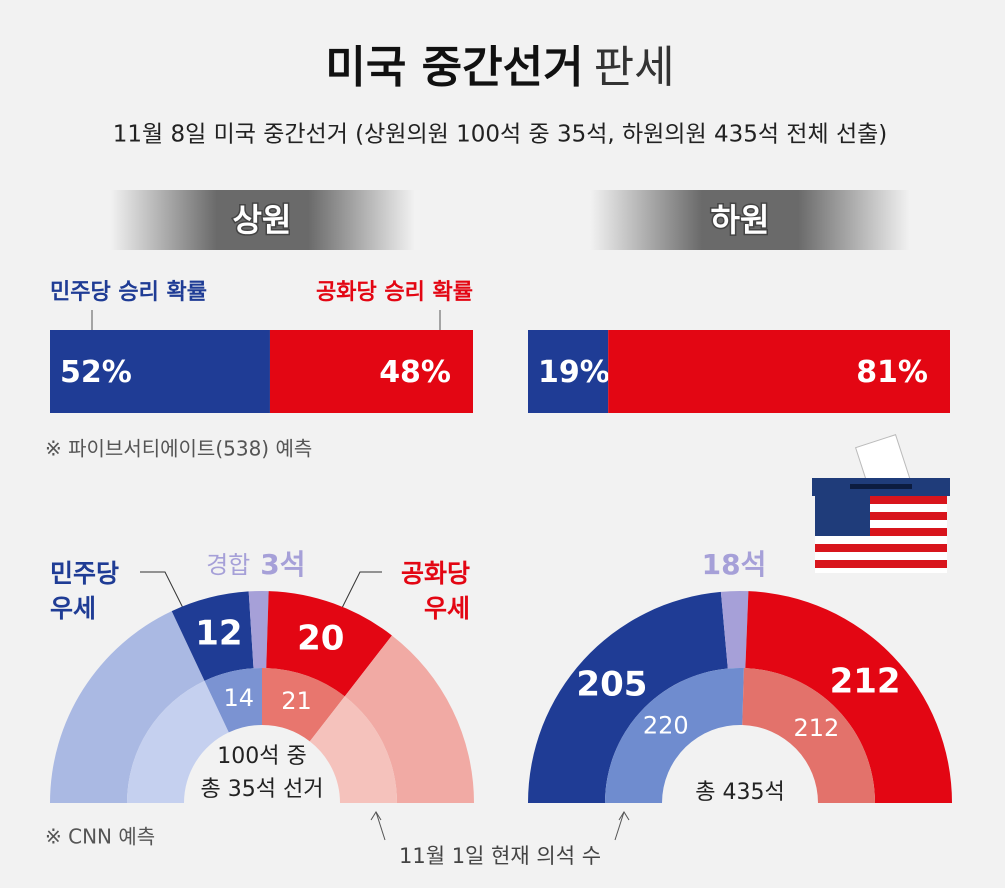 This screenshot has height=888, width=1005. Describe the element at coordinates (734, 564) in the screenshot. I see `seat-label: 18석` at that location.